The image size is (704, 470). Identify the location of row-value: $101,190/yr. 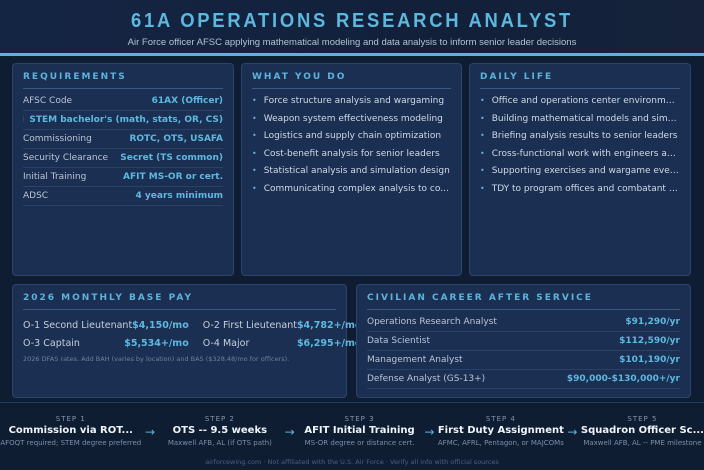
(649, 360).